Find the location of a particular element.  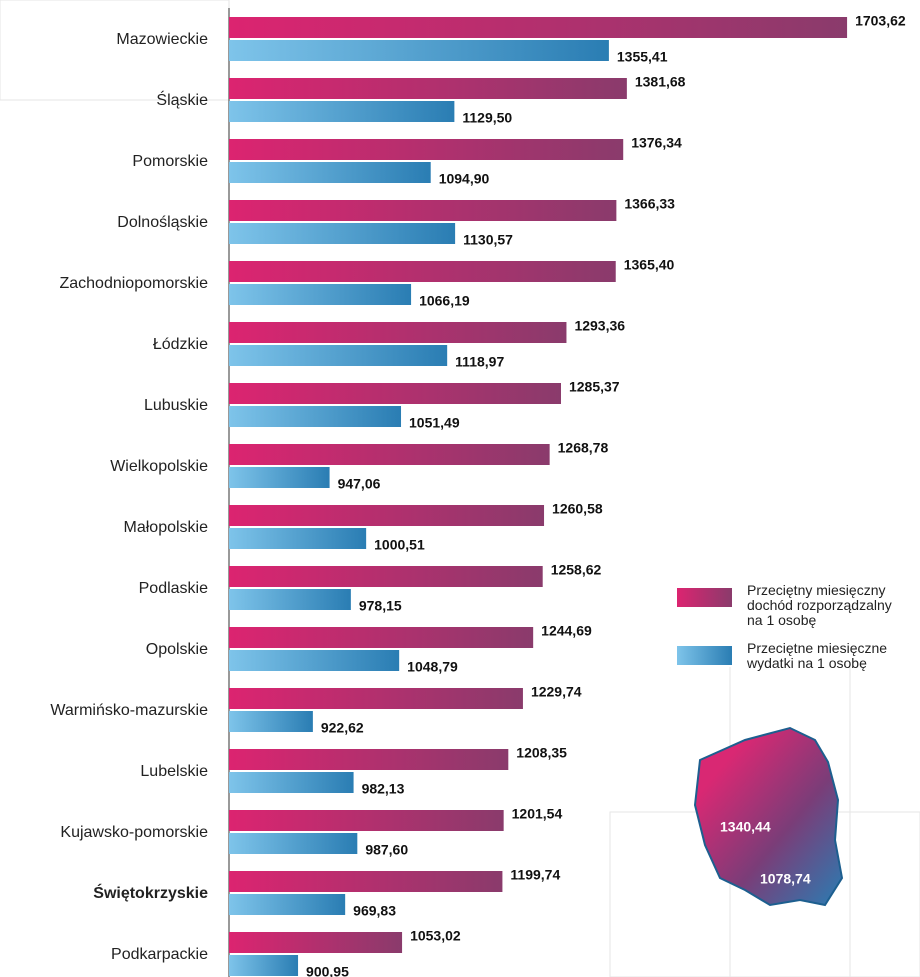

map-label: 1340,44 is located at coordinates (745, 827).